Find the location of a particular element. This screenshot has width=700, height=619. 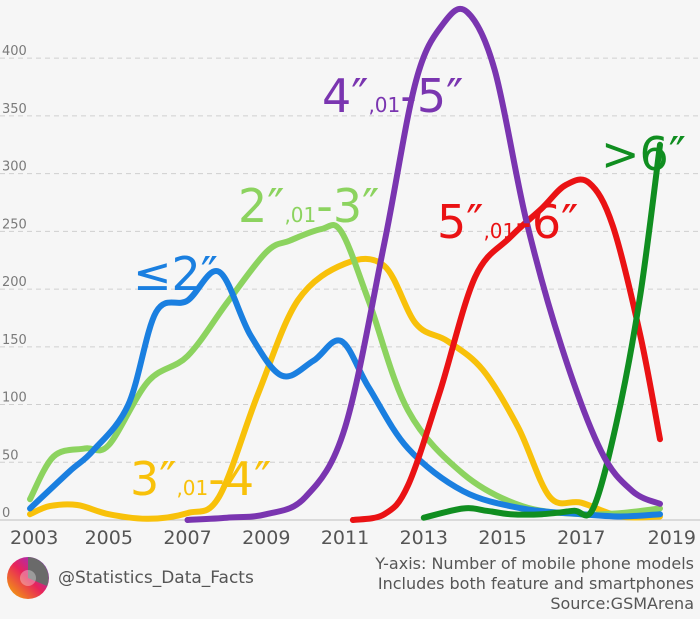

y-tick-label: 50 is located at coordinates (10, 455).